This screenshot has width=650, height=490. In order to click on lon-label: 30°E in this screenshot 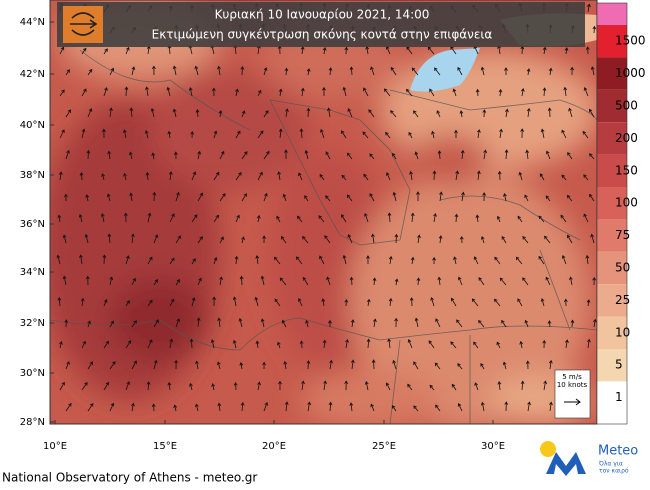, I will do `click(493, 446)`.